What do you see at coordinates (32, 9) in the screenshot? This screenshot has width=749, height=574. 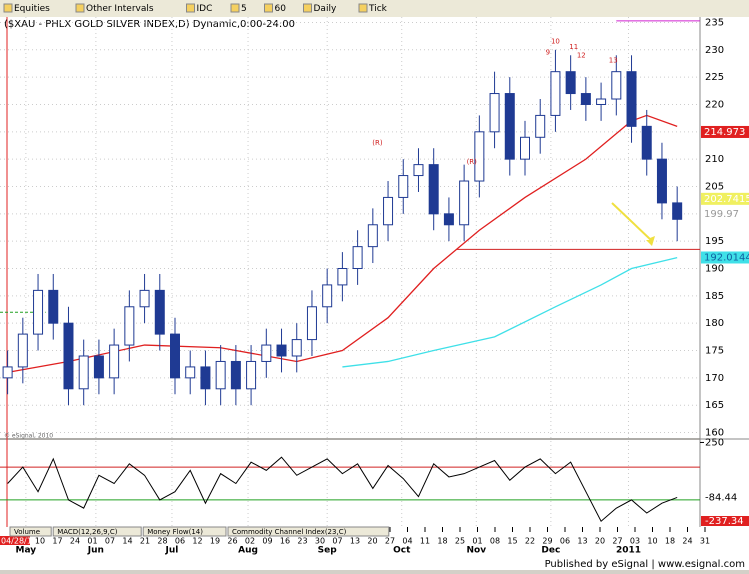 I see `toolbar-item: Equities` at bounding box center [32, 9].